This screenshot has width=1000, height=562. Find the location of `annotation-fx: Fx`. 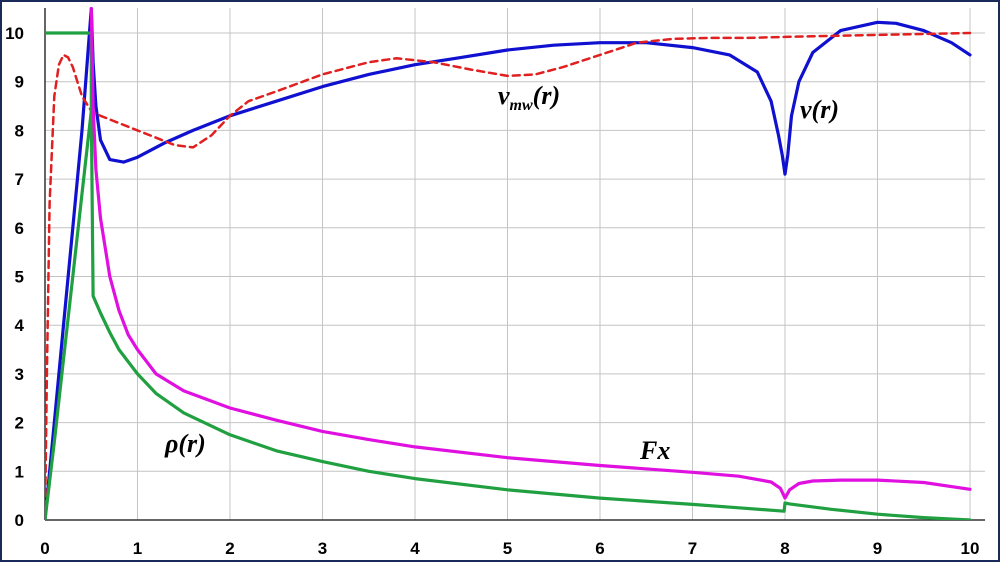

annotation-fx: Fx is located at coordinates (654, 450).